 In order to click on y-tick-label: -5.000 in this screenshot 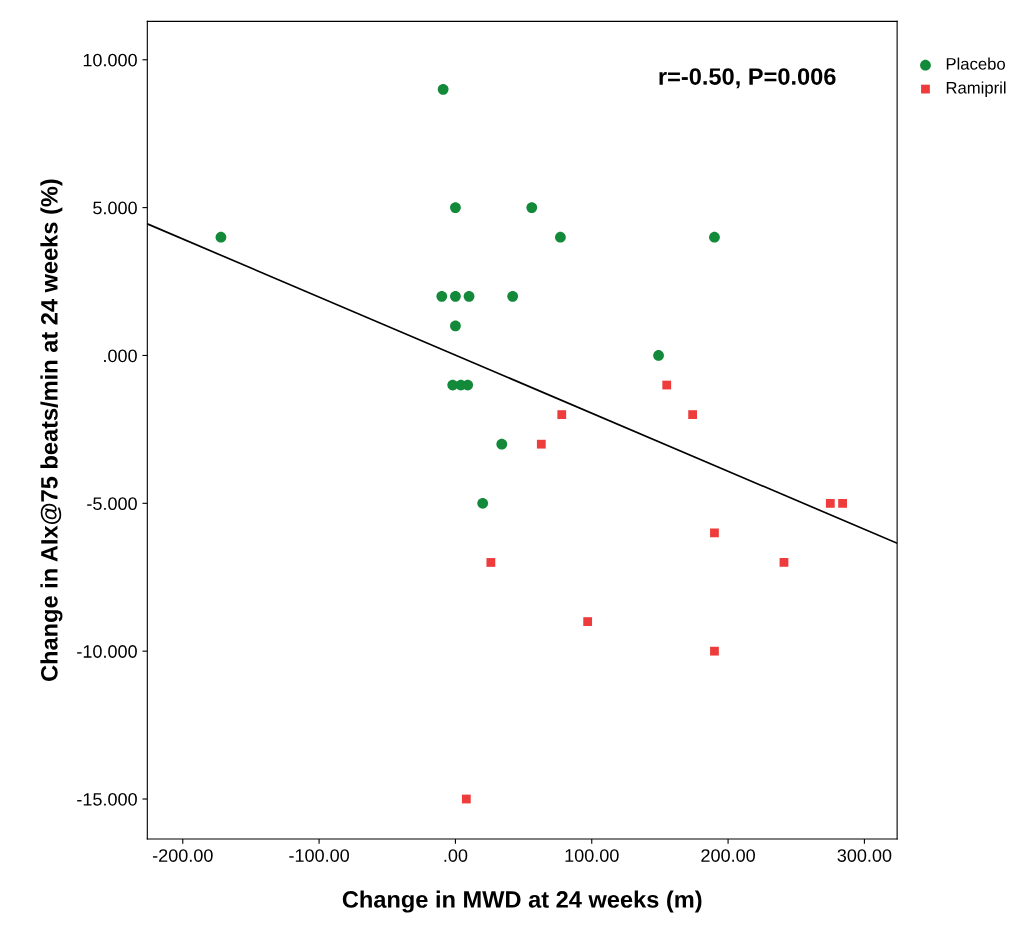, I will do `click(112, 504)`.